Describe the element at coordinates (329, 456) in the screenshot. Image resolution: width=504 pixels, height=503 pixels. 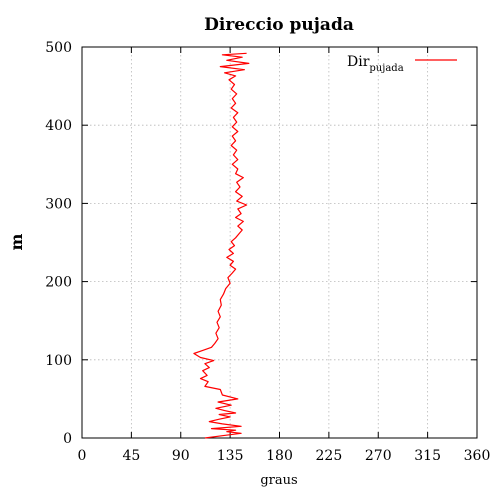
I see `x-tick-label: 225` at that location.